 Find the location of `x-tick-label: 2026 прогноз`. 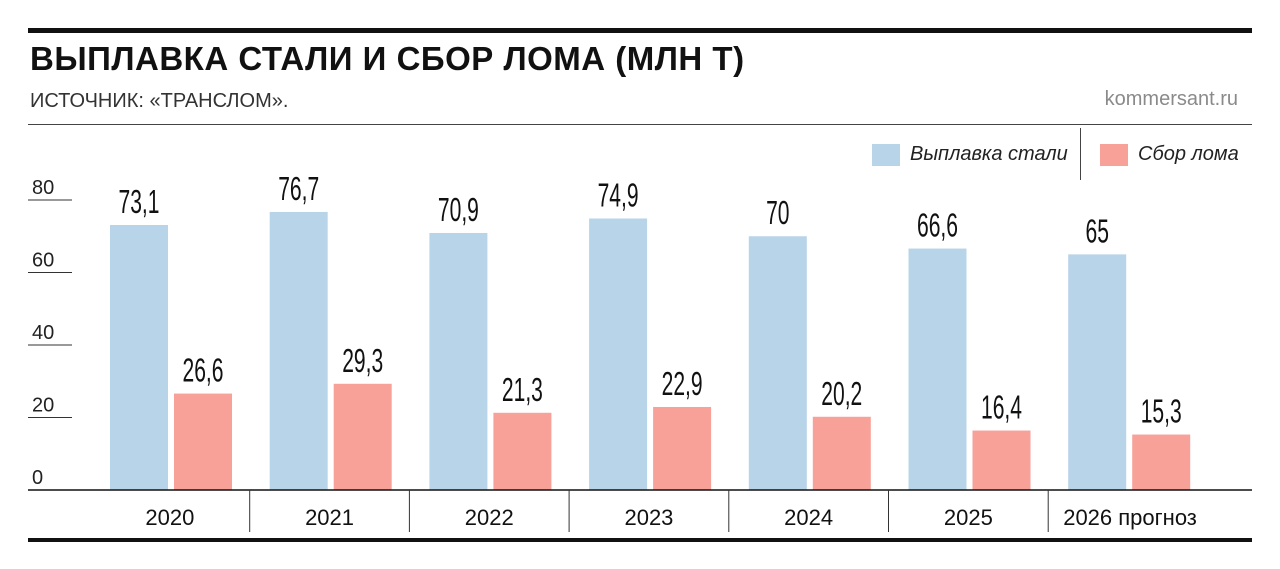

x-tick-label: 2026 прогноз is located at coordinates (1130, 517).